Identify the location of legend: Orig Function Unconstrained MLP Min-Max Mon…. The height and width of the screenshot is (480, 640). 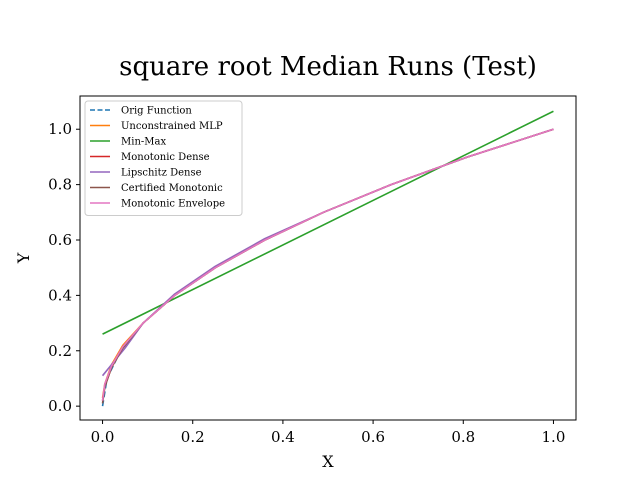
(163, 158).